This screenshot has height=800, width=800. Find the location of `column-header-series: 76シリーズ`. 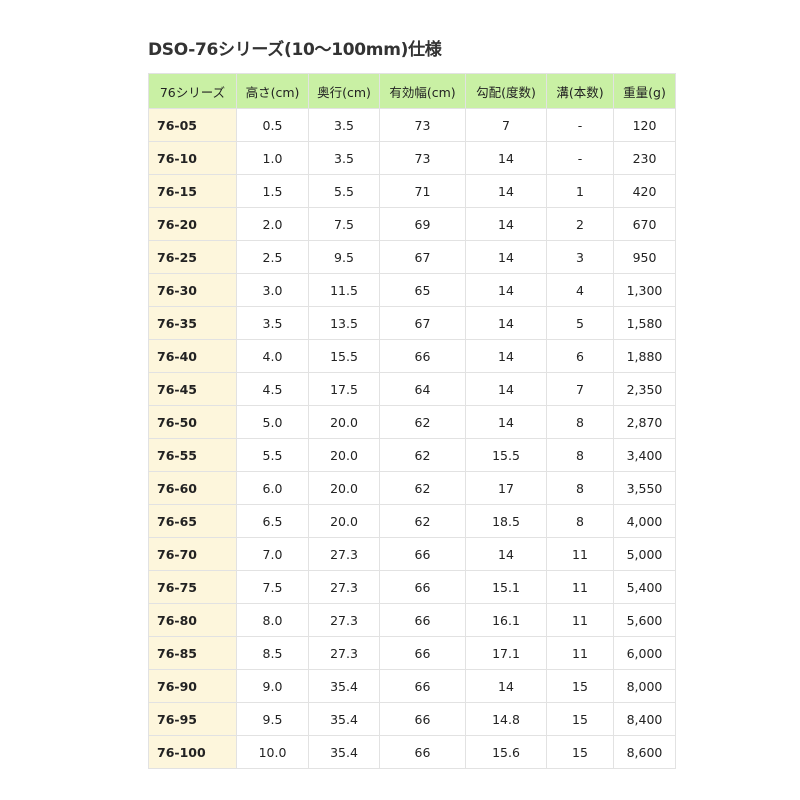

column-header-series: 76シリーズ is located at coordinates (192, 91).